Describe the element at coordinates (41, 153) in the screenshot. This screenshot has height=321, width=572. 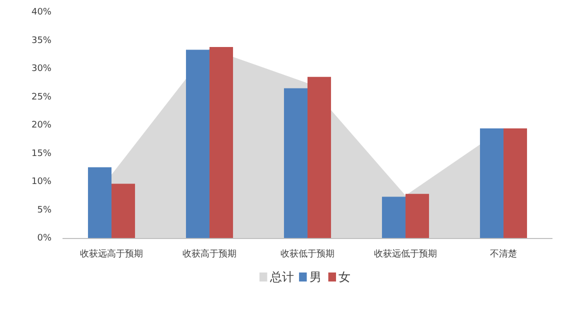
I see `y-tick-label: 15%` at that location.